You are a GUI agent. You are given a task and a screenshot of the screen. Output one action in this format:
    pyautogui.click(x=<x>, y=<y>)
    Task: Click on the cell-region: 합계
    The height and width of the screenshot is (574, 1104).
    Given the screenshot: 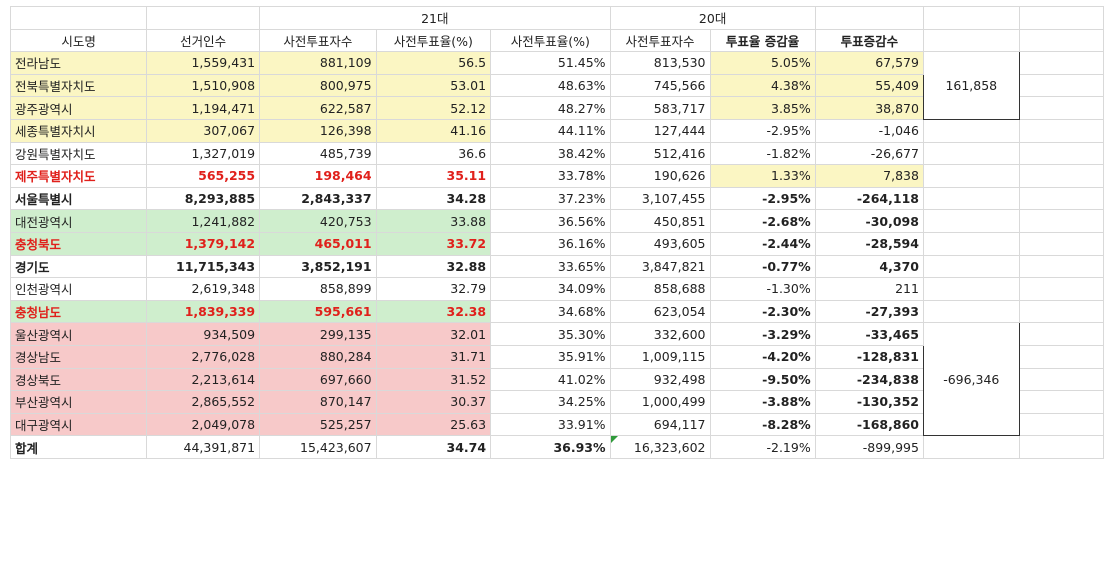 What is the action you would take?
    pyautogui.click(x=78, y=447)
    